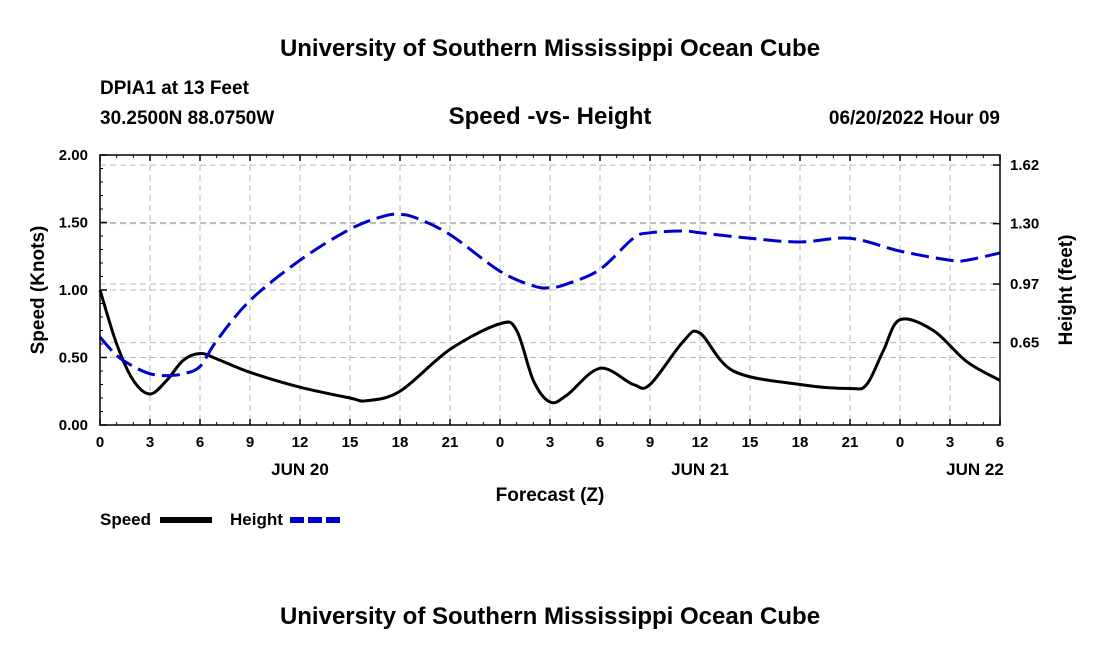 Image resolution: width=1100 pixels, height=650 pixels. What do you see at coordinates (300, 469) in the screenshot?
I see `day-label: JUN 20` at bounding box center [300, 469].